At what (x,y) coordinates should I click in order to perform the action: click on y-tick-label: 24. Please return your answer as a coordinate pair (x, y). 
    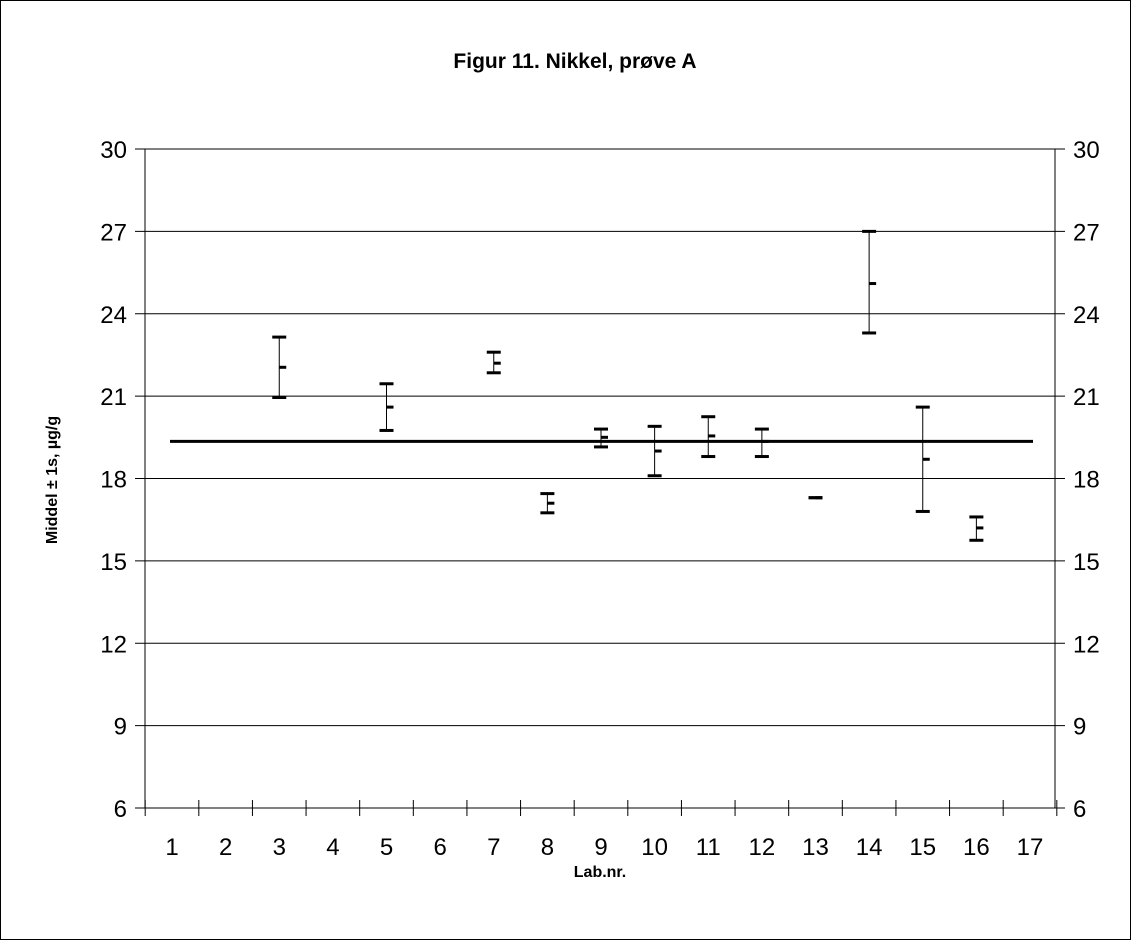
    Looking at the image, I should click on (113, 315).